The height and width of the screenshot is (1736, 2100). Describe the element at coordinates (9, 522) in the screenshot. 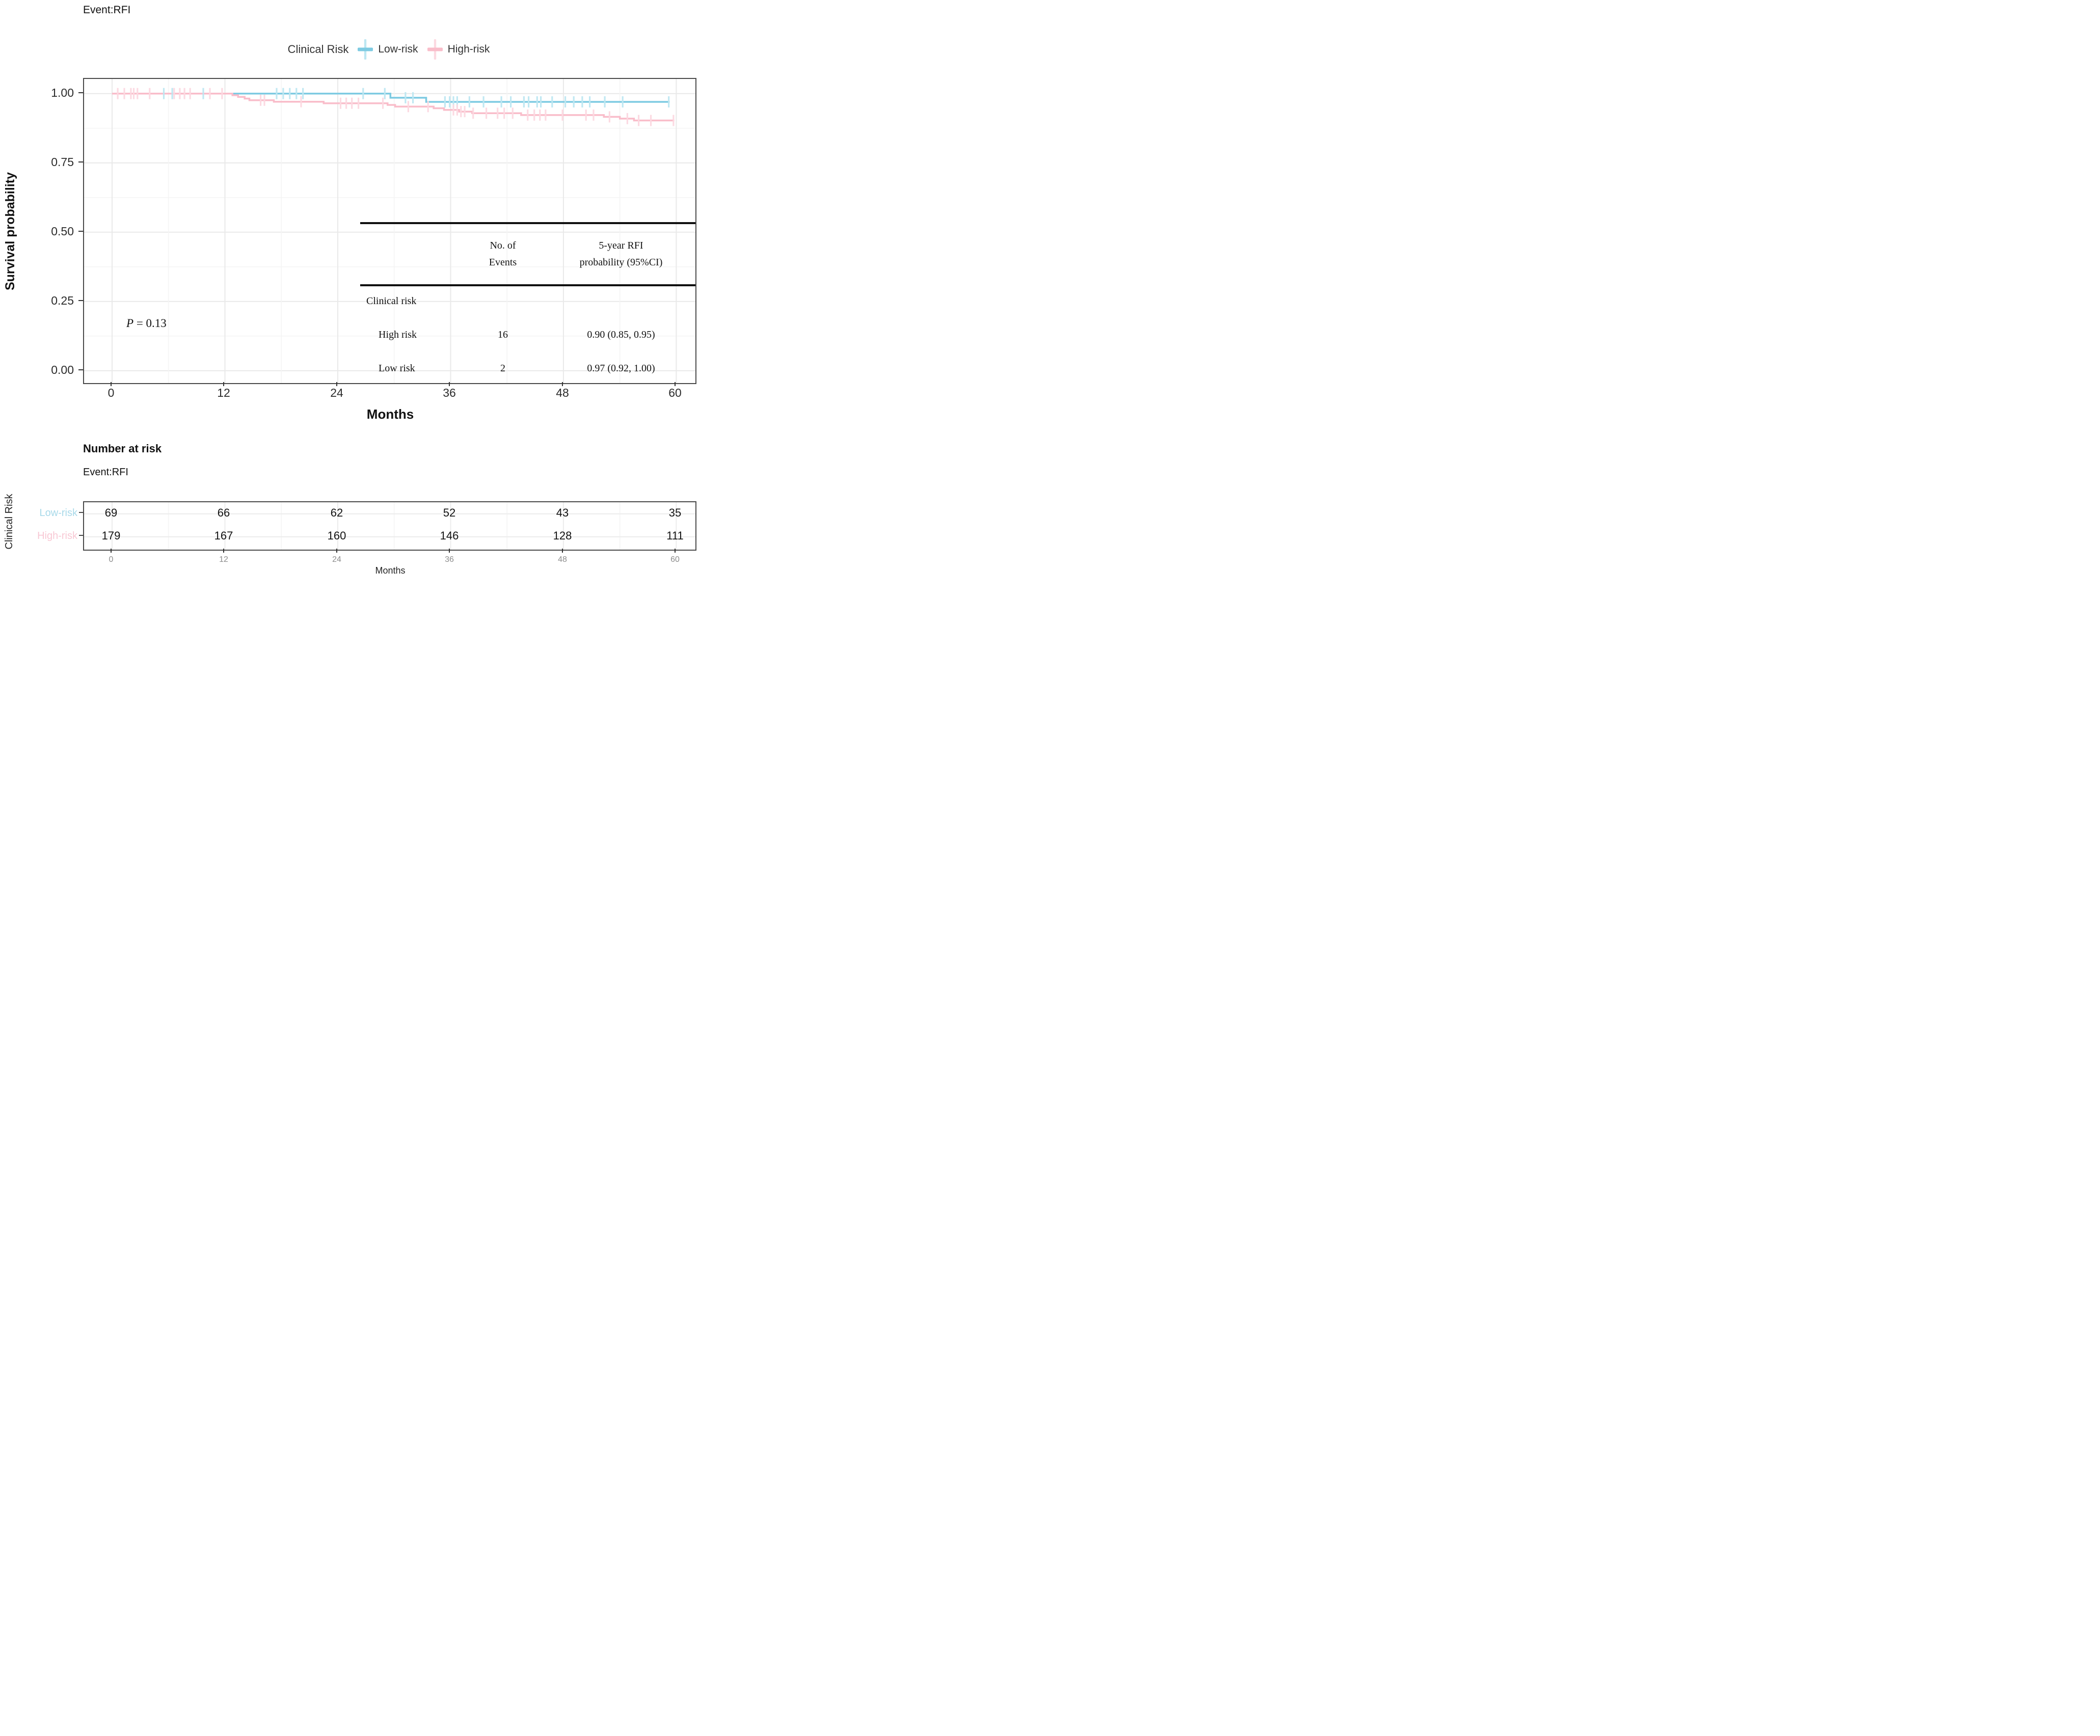

I see `risk-table-axis-label: Clinical Risk` at that location.